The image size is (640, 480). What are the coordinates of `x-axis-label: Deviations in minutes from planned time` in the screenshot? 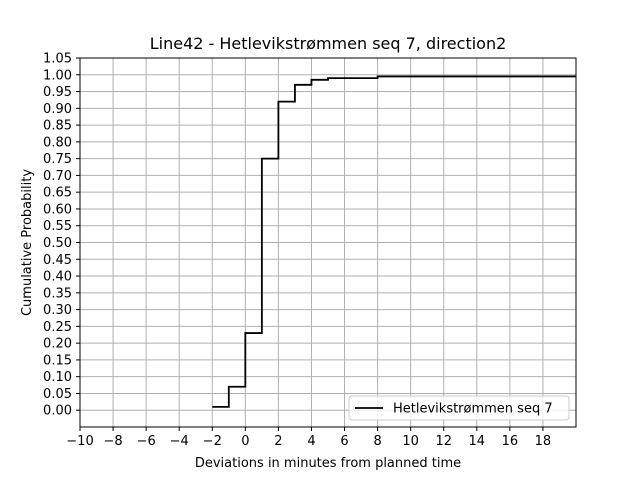 It's located at (328, 463).